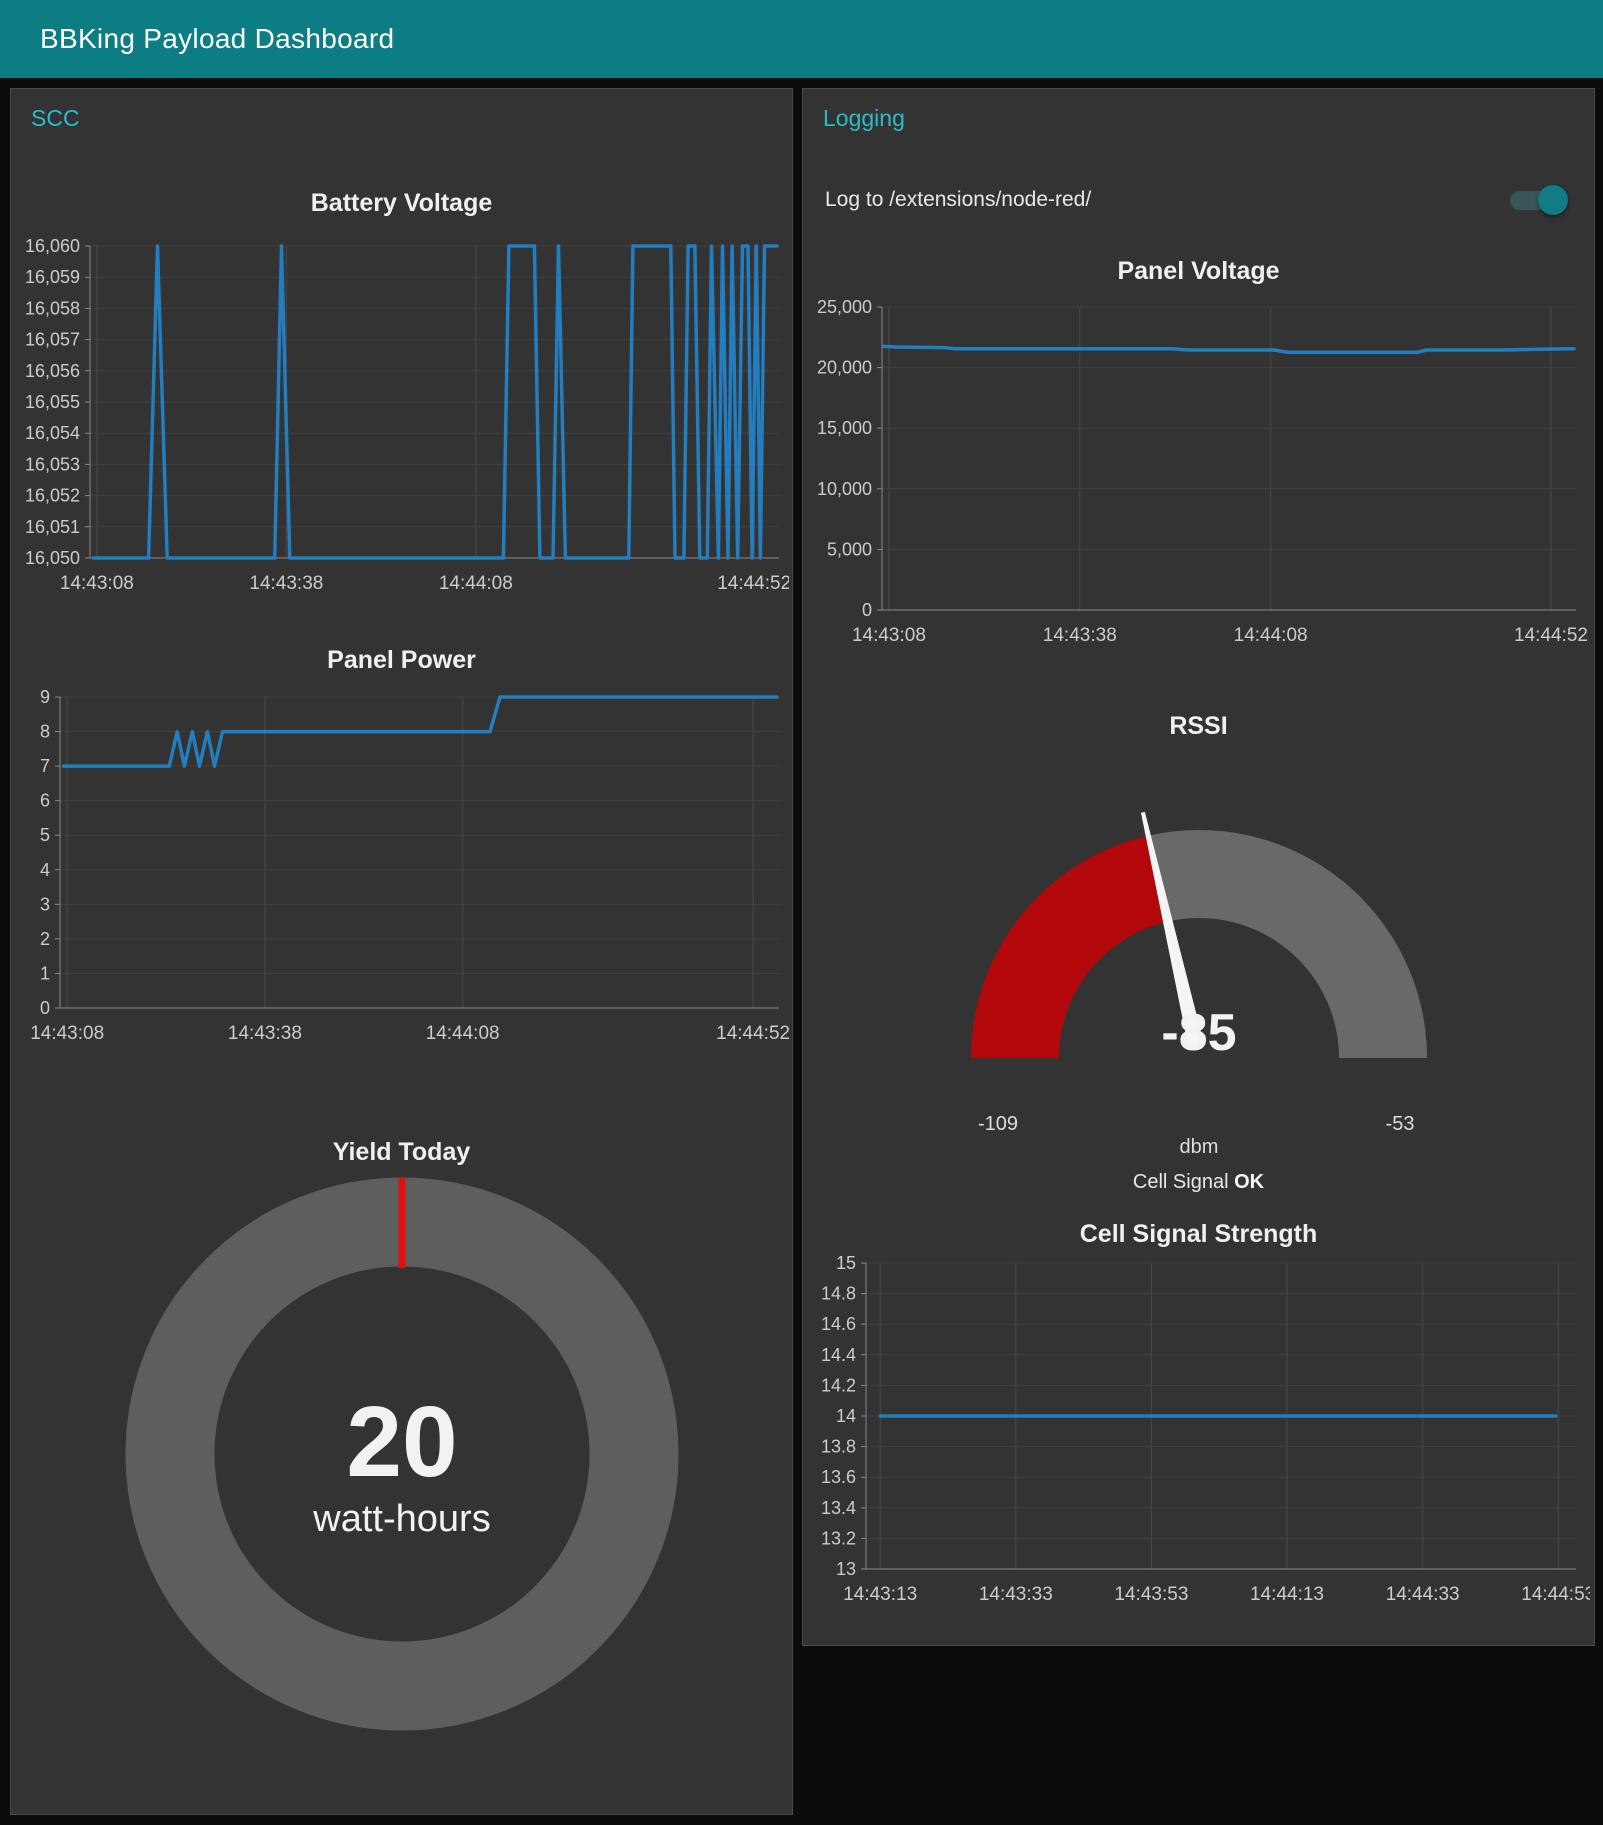 This screenshot has width=1603, height=1825. I want to click on log-toggle, so click(1539, 200).